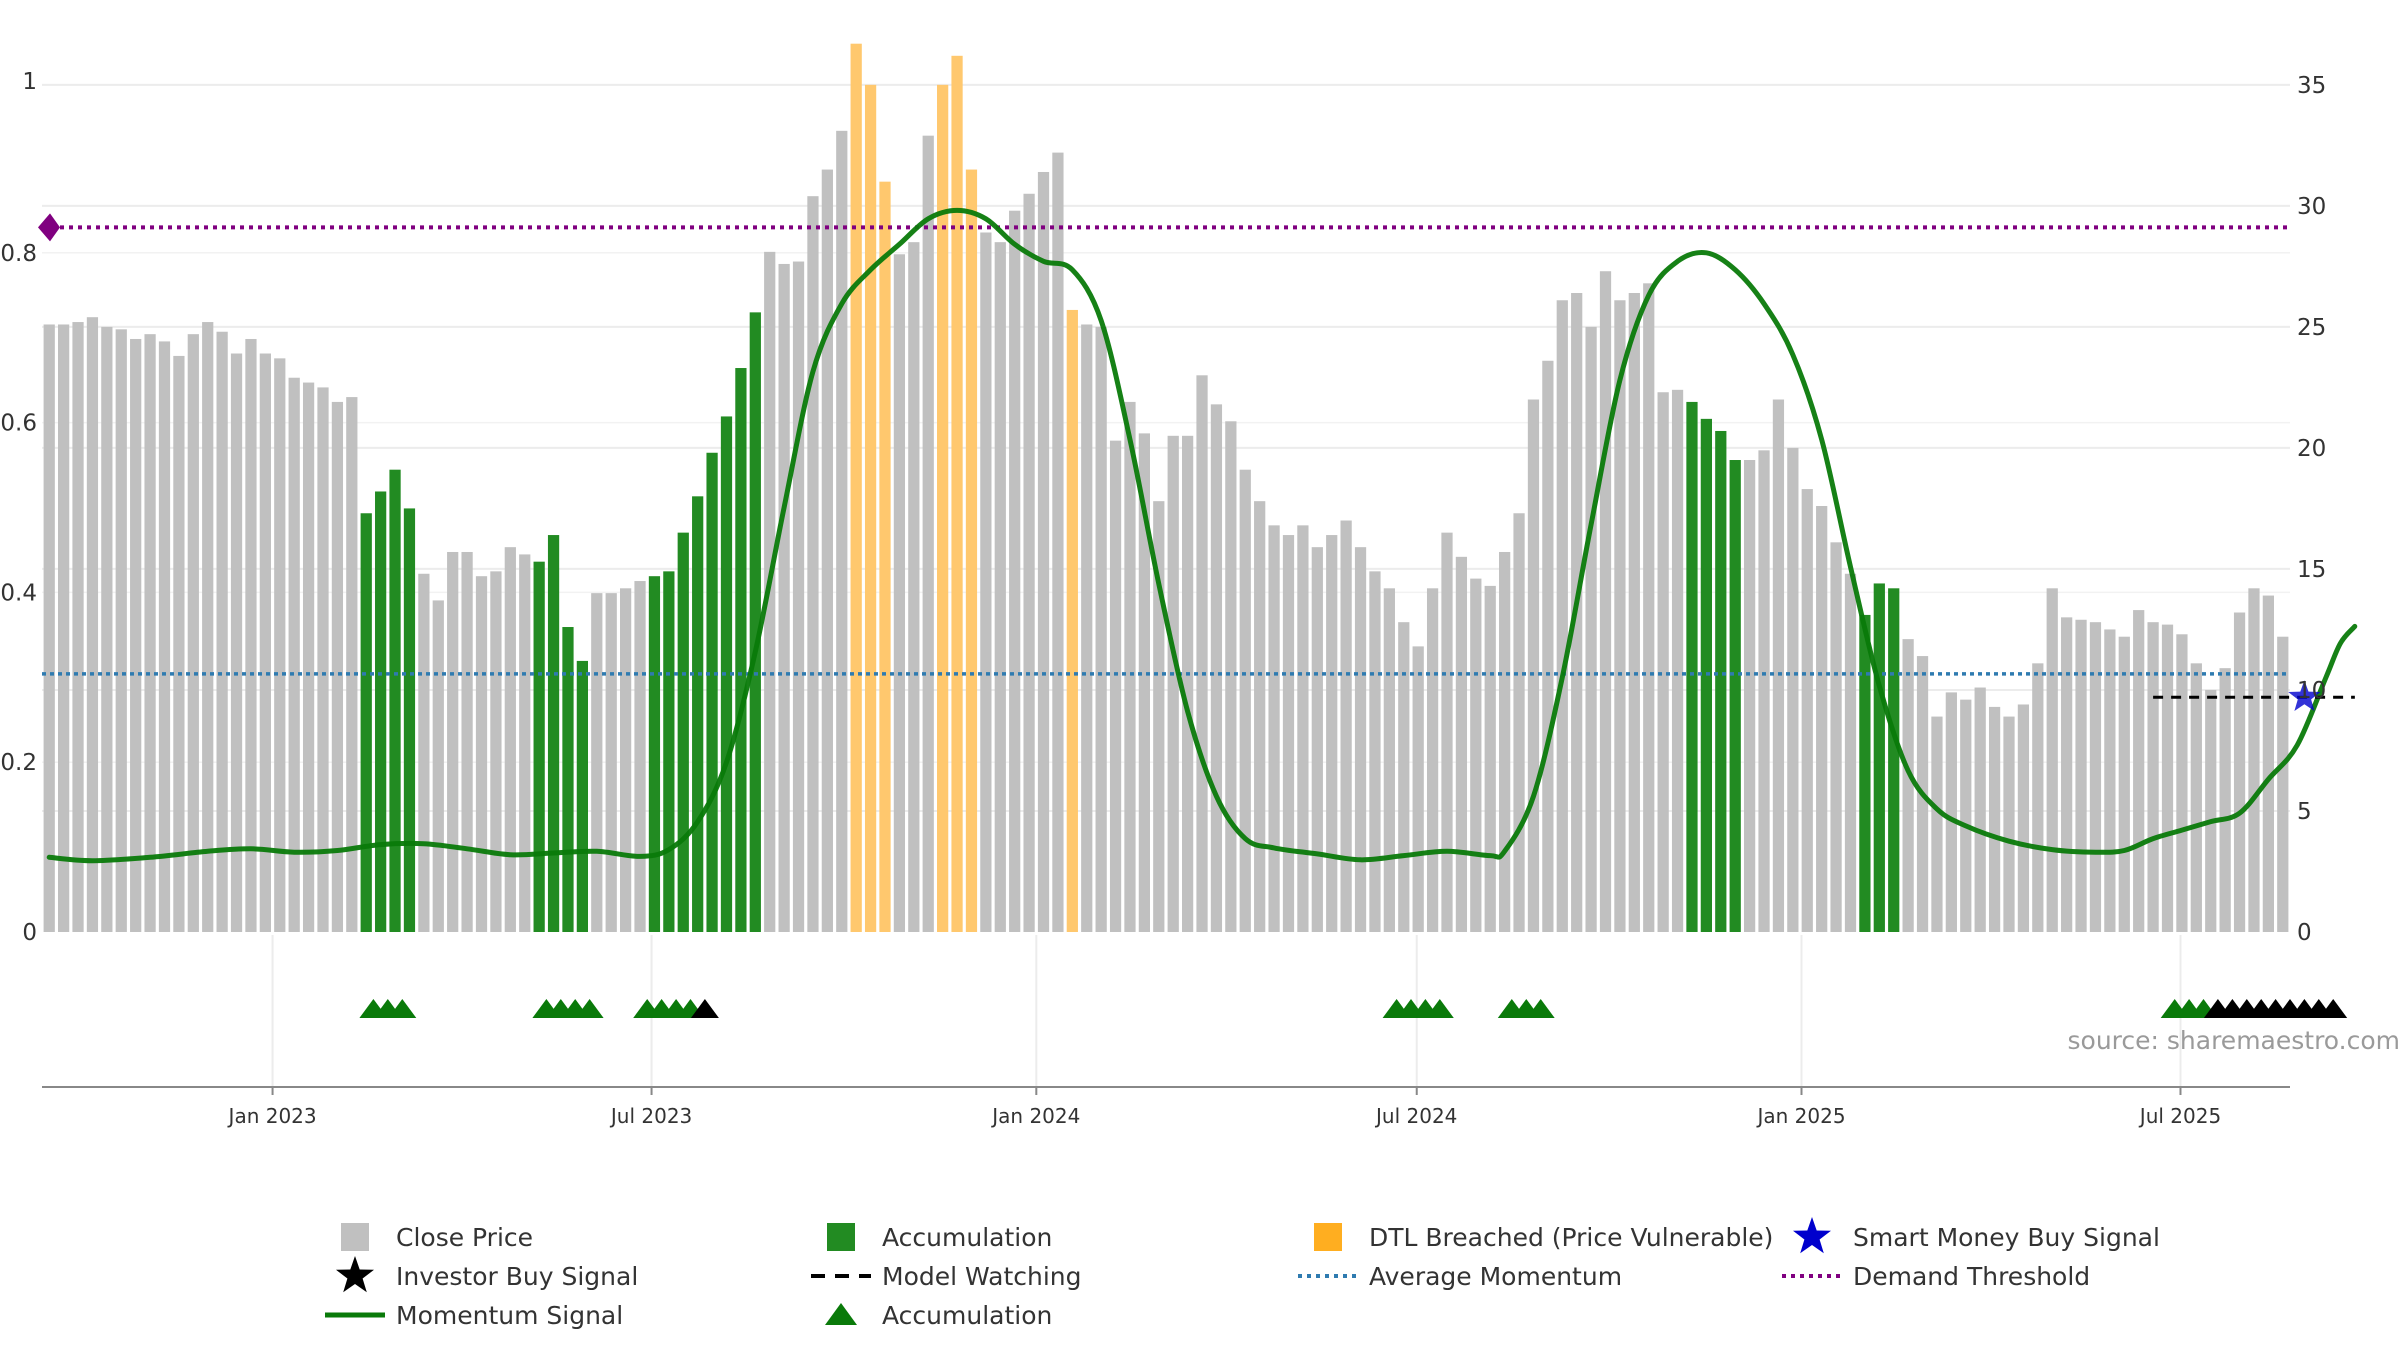 The image size is (2400, 1350). I want to click on legend-label: Model Watching, so click(982, 1276).